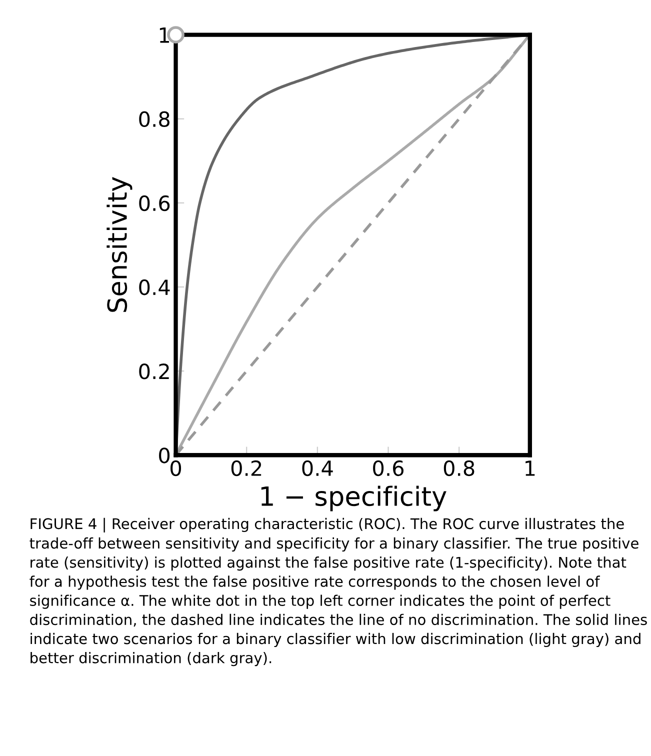 This screenshot has width=651, height=756. Describe the element at coordinates (530, 468) in the screenshot. I see `x-tick-label: 1` at that location.